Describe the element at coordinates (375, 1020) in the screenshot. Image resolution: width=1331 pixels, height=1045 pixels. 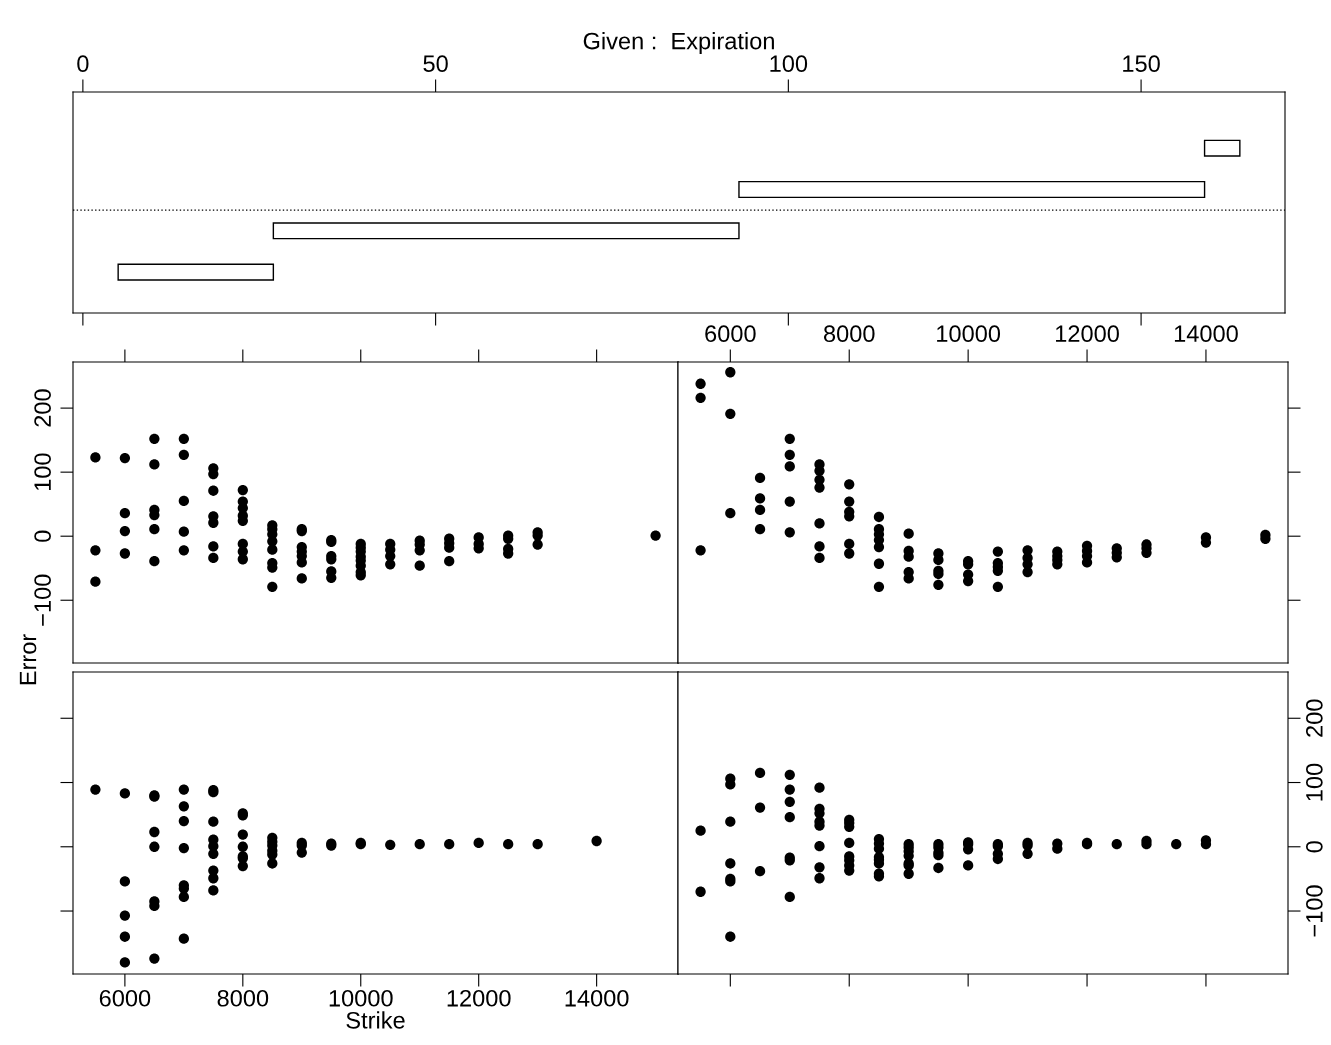
I see `x-axis-title: Strike` at that location.